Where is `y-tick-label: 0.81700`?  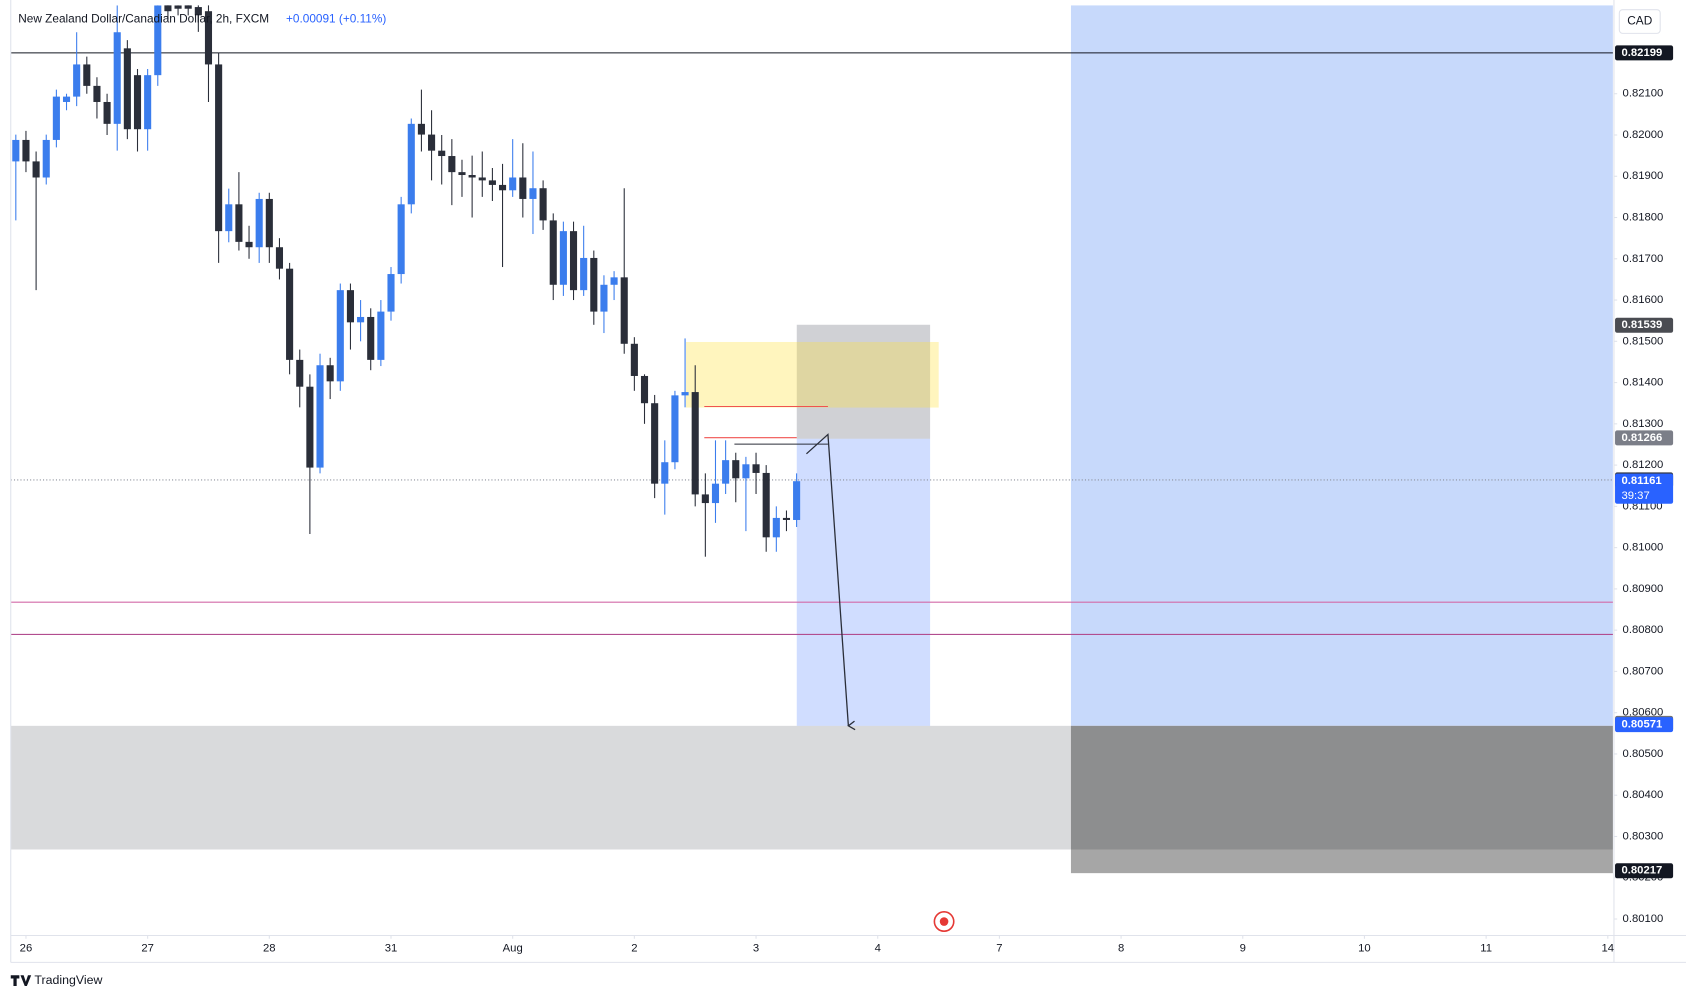
y-tick-label: 0.81700 is located at coordinates (1643, 259).